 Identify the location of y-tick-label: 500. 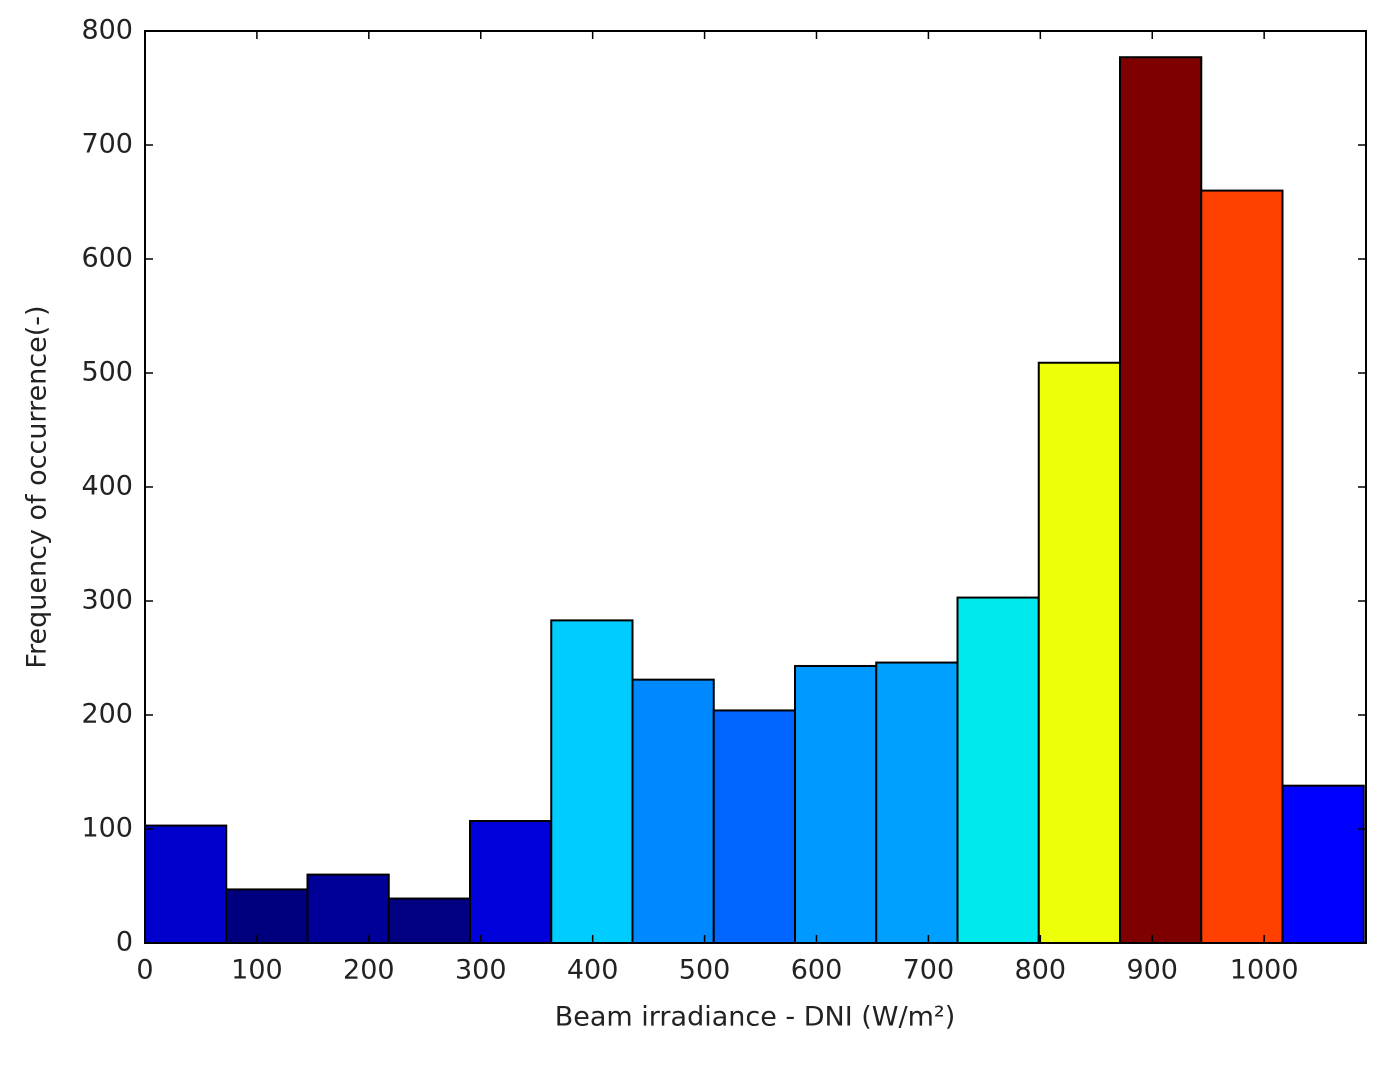
(107, 372).